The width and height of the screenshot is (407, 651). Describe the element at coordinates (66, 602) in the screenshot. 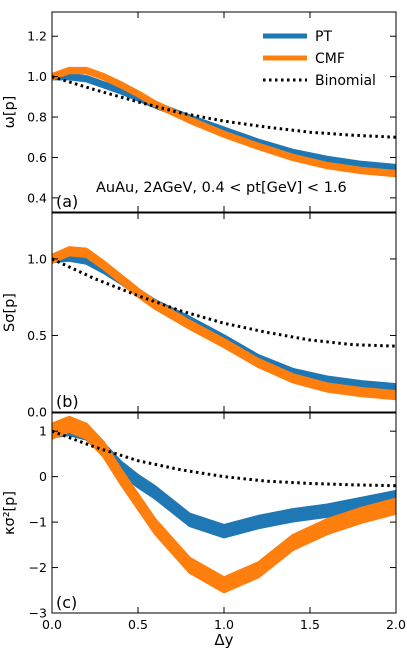

I see `panel-tag: (c)` at that location.